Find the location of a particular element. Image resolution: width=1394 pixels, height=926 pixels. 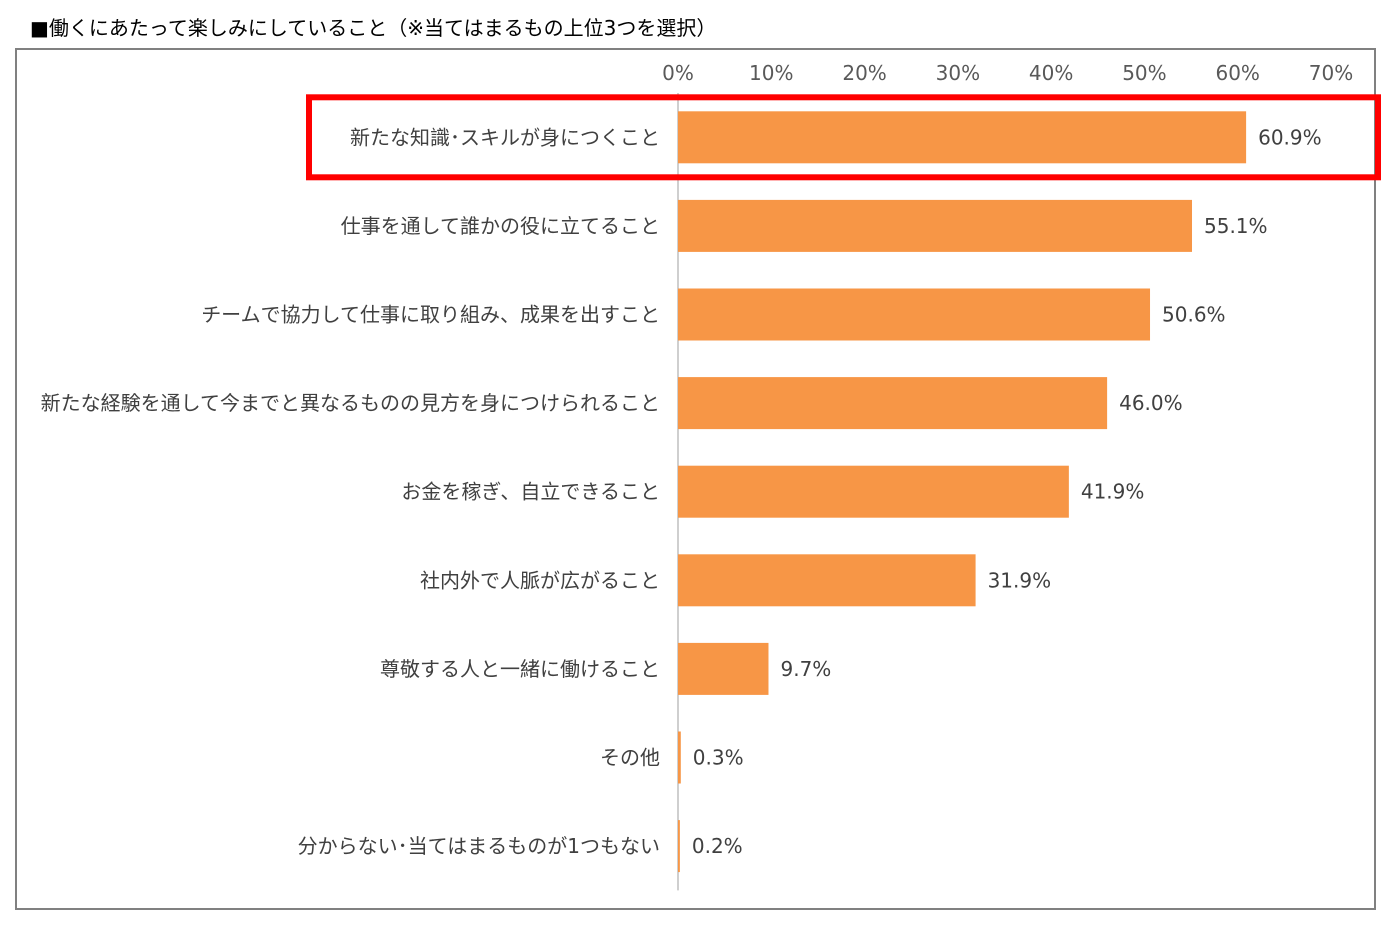

data-label: 55.1% is located at coordinates (1236, 226).